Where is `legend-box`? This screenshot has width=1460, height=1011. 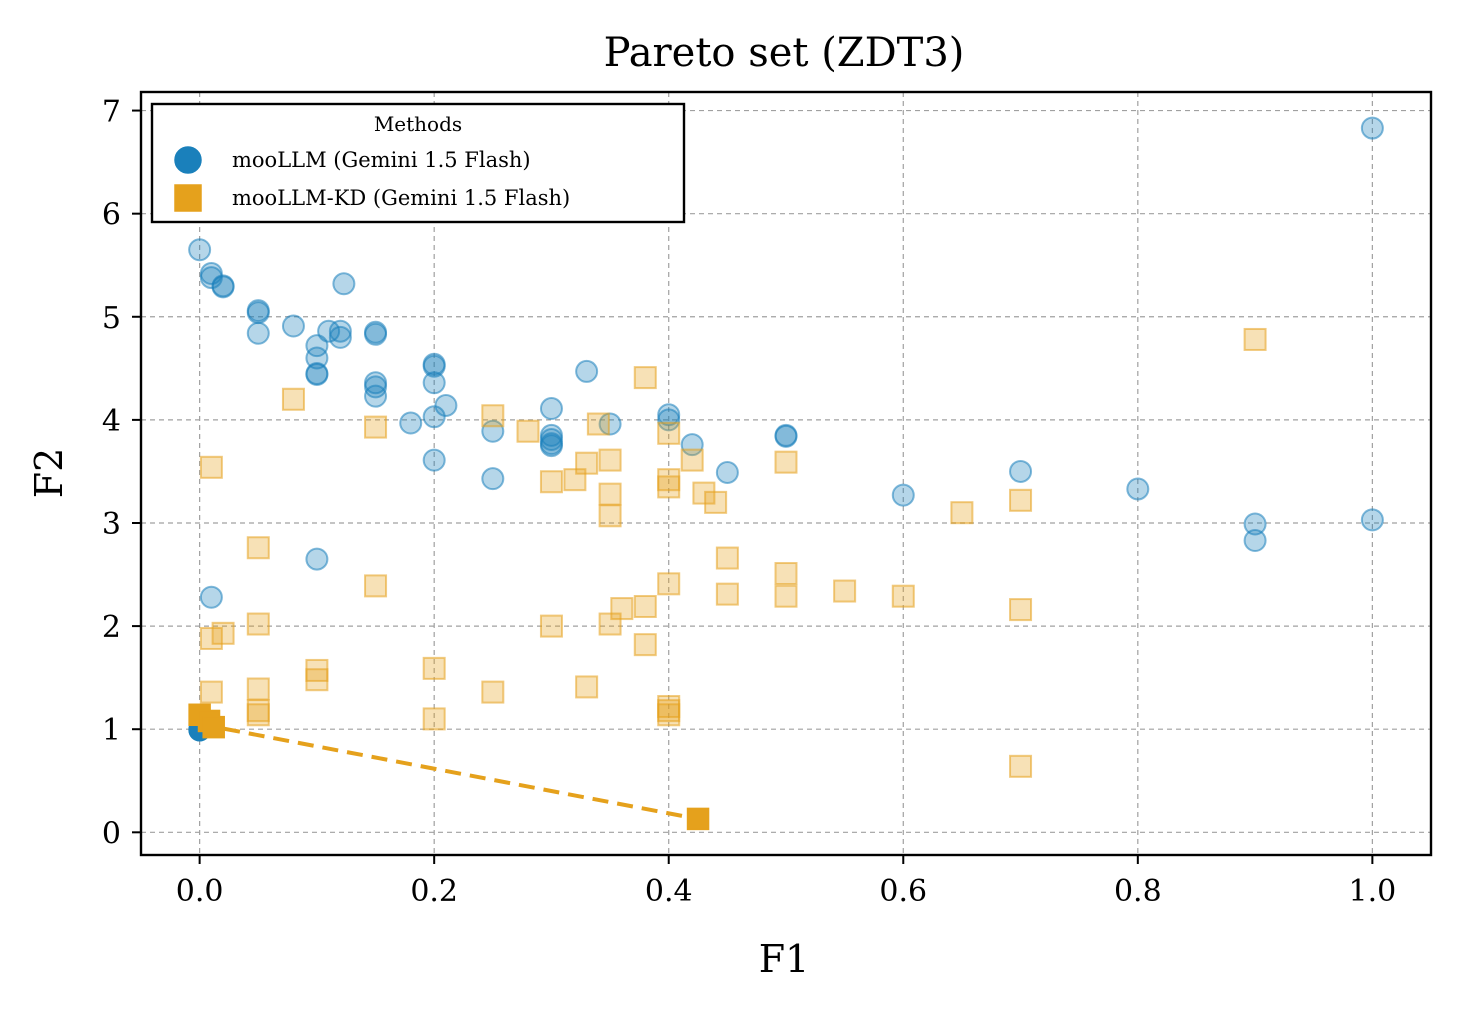 legend-box is located at coordinates (418, 163).